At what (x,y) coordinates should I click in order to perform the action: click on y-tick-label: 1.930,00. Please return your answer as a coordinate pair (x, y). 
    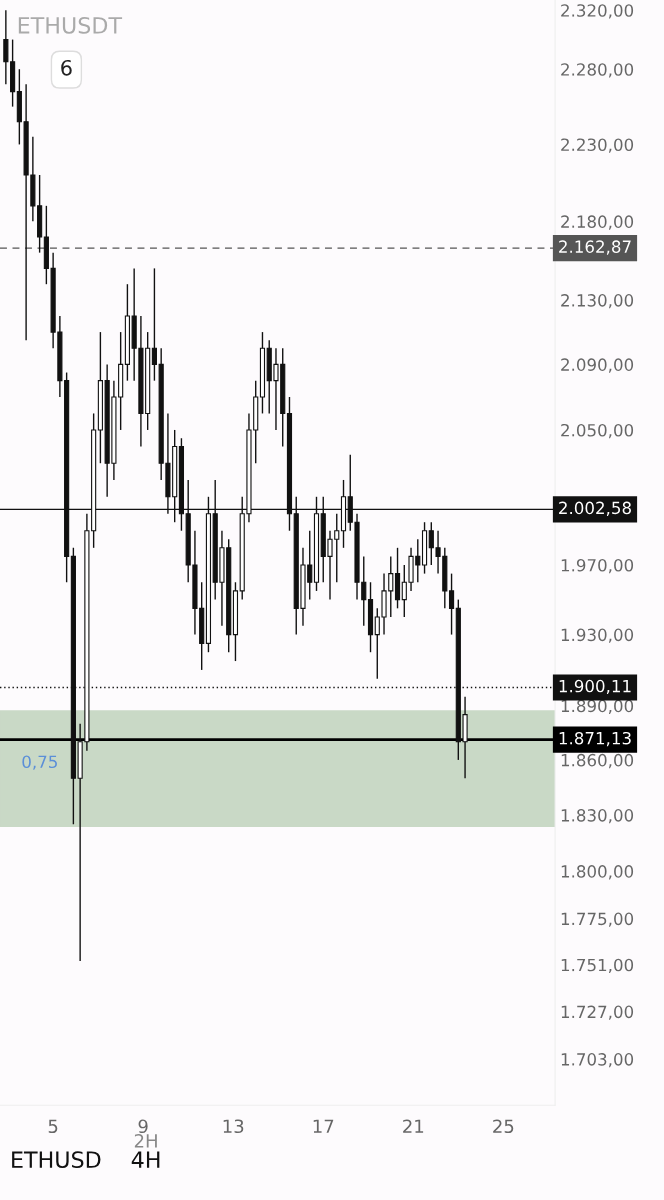
    Looking at the image, I should click on (597, 635).